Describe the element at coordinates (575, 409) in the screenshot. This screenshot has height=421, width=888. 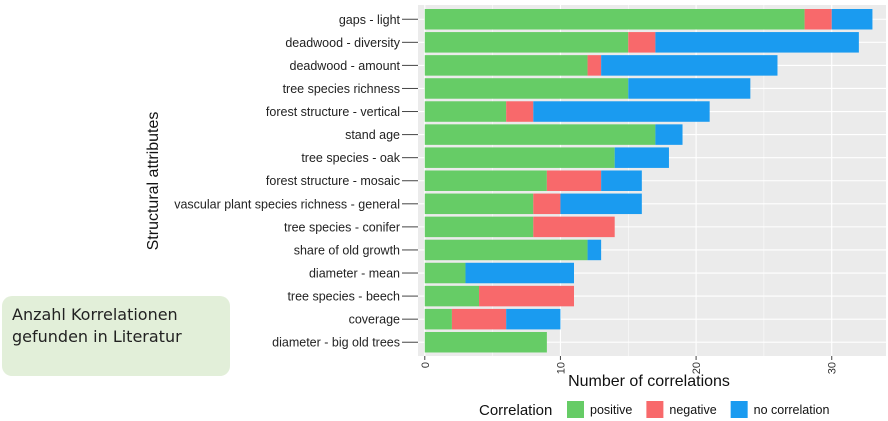
I see `legend-swatch-positive` at that location.